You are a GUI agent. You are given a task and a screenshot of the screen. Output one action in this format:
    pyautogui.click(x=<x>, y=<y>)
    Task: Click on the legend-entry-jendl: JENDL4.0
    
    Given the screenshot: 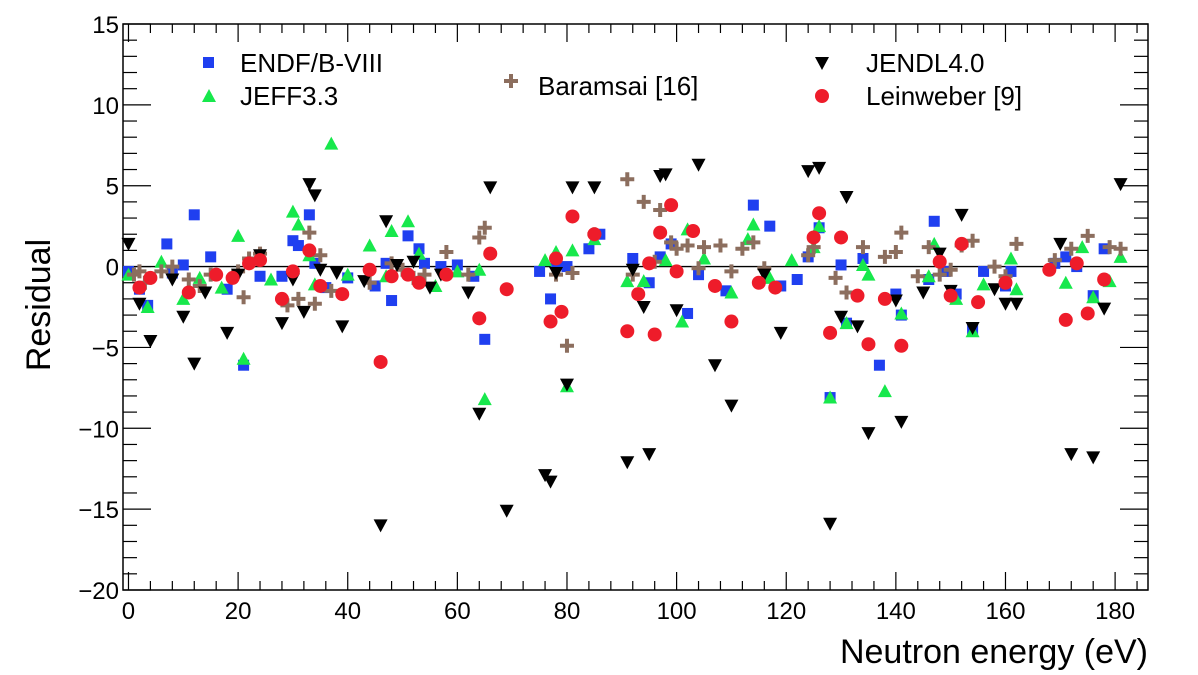 What is the action you would take?
    pyautogui.click(x=900, y=63)
    